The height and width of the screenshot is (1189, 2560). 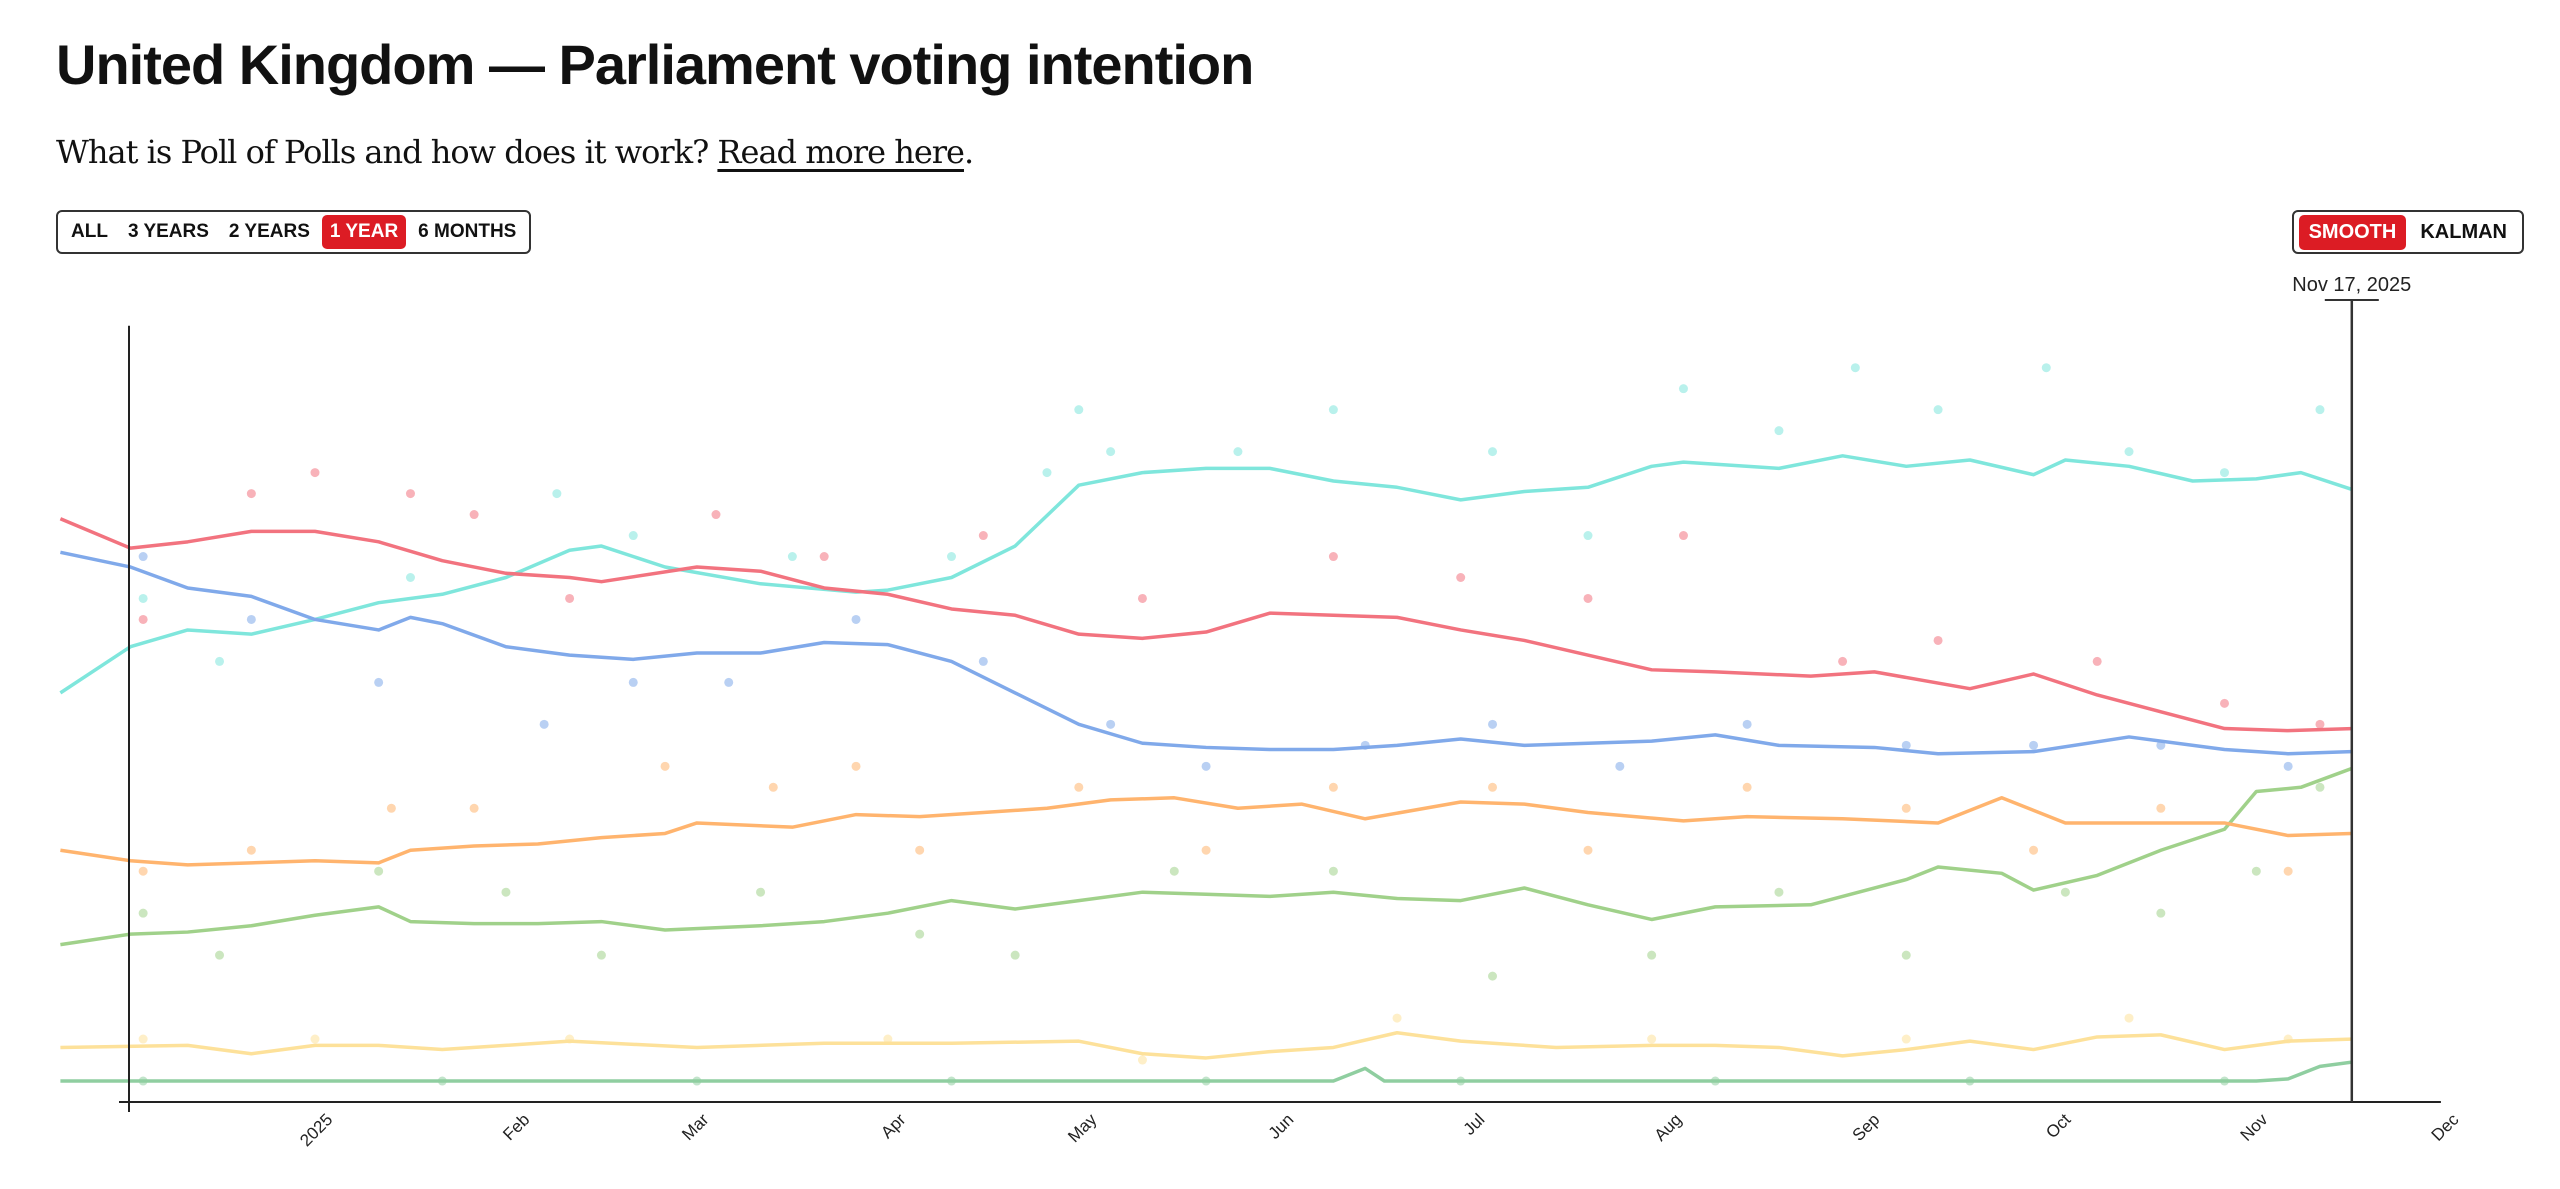 I want to click on time-range-selector: ALL 3 YEARS 2 YEARS 1 YEAR 6 MONTHS, so click(x=294, y=232).